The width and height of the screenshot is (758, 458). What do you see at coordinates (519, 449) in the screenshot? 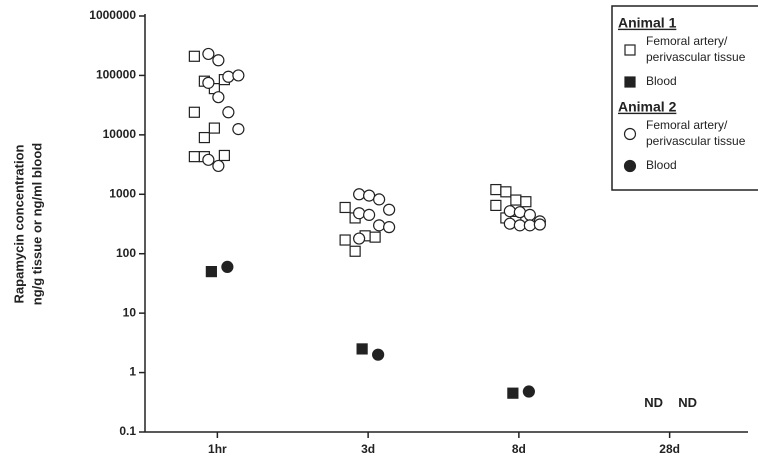
I see `x-tick-label: 8d` at bounding box center [519, 449].